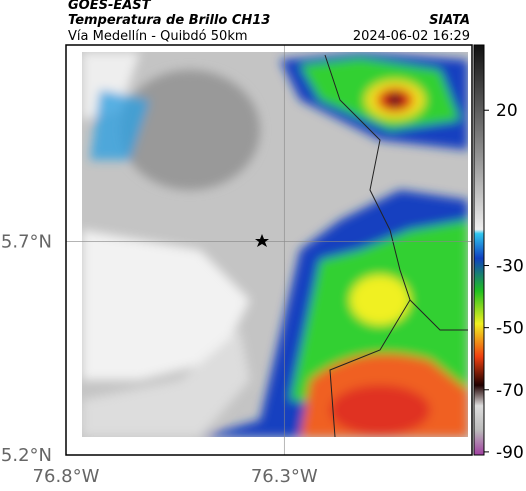 The image size is (526, 491). What do you see at coordinates (507, 111) in the screenshot?
I see `colorbar-tick-label: 20` at bounding box center [507, 111].